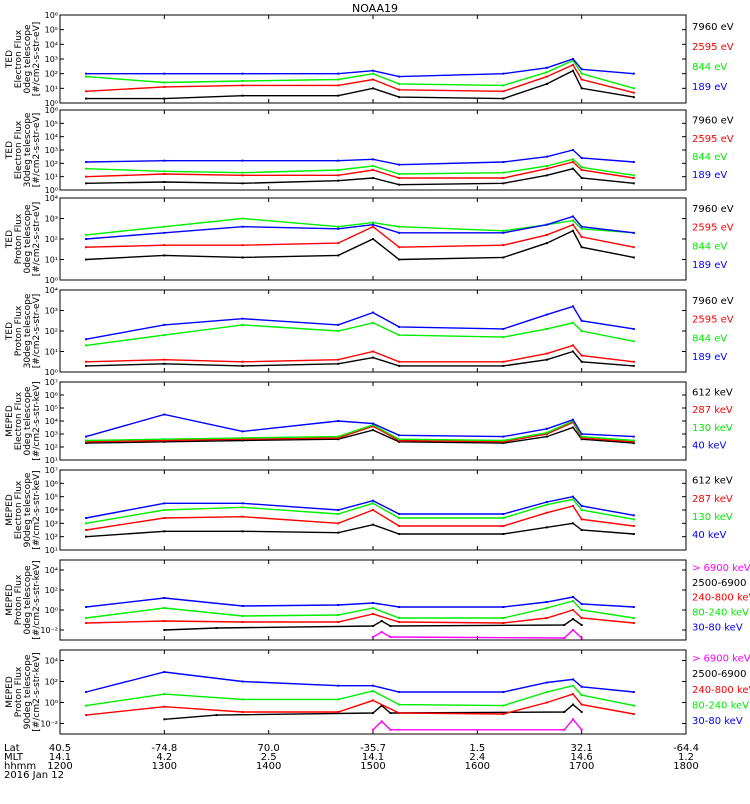 The width and height of the screenshot is (750, 804). What do you see at coordinates (49, 630) in the screenshot?
I see `y-tick-label: 10⁻²` at bounding box center [49, 630].